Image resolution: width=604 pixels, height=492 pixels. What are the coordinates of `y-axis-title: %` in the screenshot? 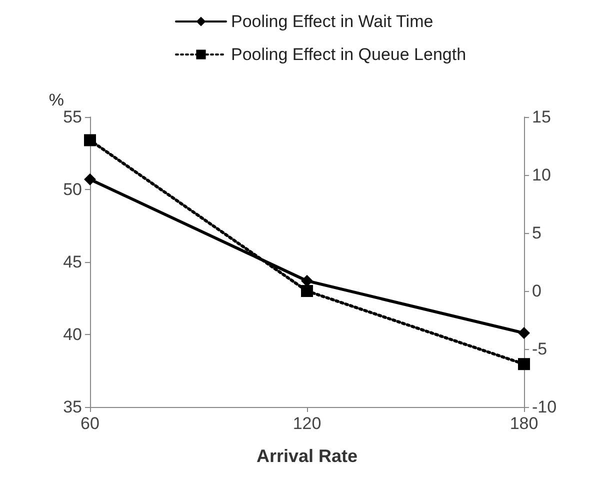 It's located at (56, 100).